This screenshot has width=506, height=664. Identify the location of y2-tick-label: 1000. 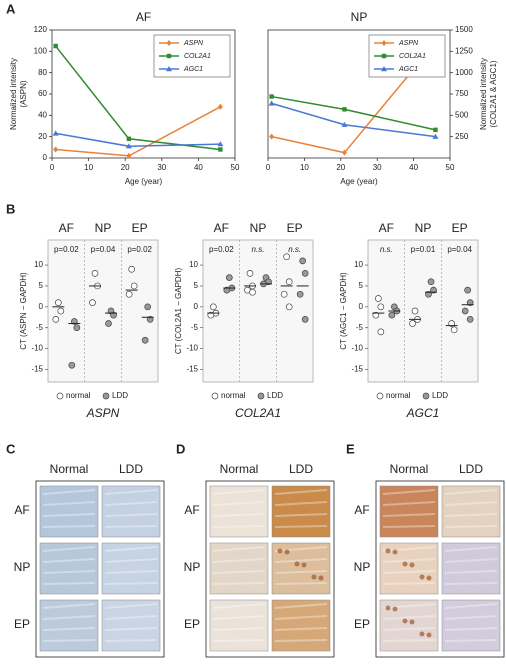
(464, 72).